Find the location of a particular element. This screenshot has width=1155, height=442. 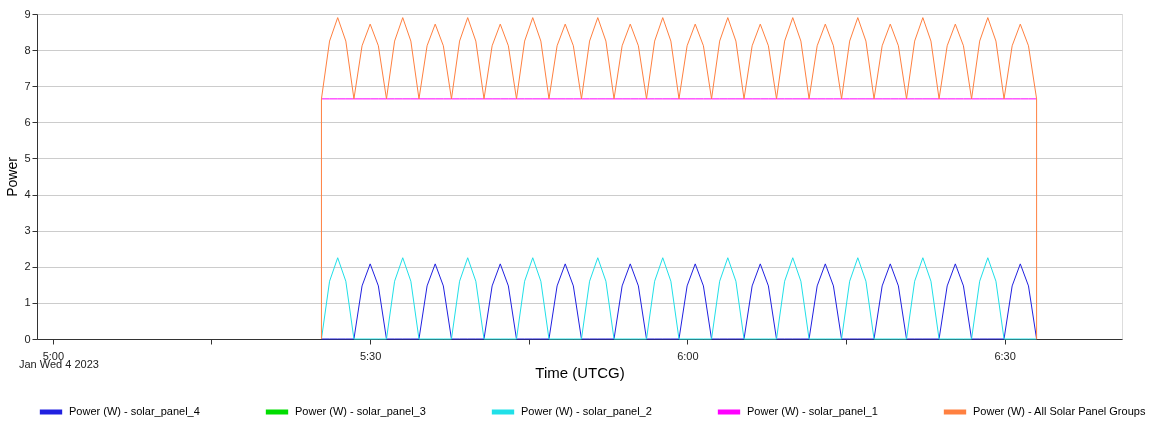

legend-label: Power (W) - All Solar Panel Groups is located at coordinates (1059, 411).